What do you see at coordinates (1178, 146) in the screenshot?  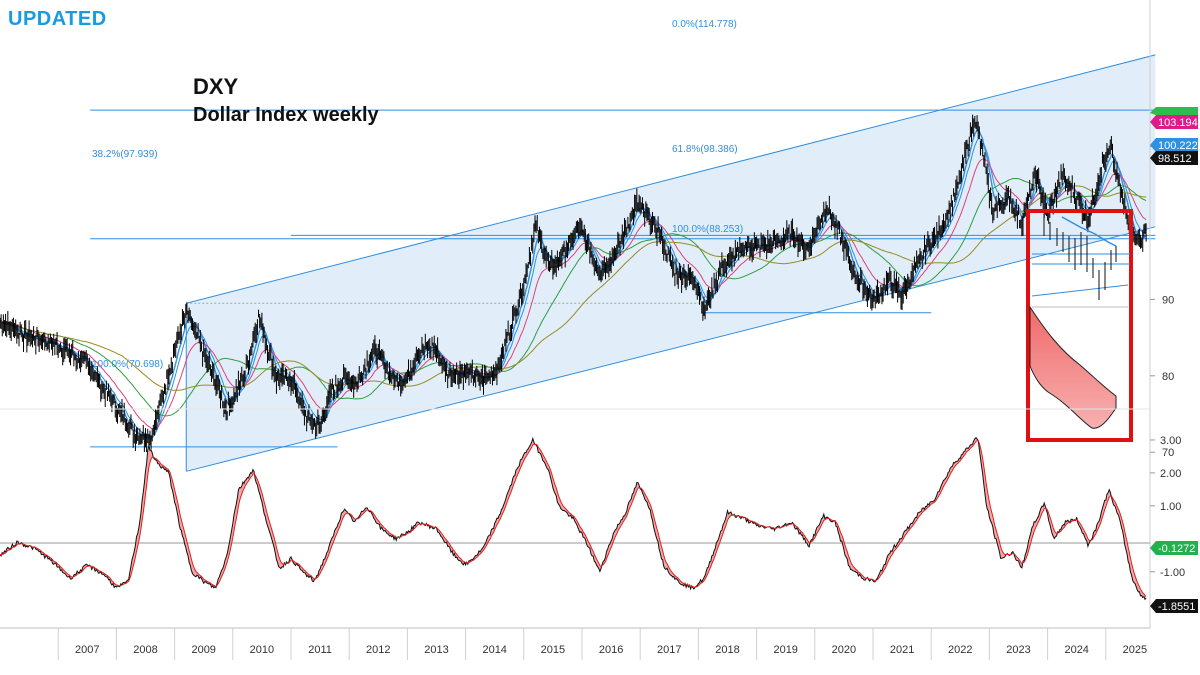 I see `price-badge-label: 100.222` at bounding box center [1178, 146].